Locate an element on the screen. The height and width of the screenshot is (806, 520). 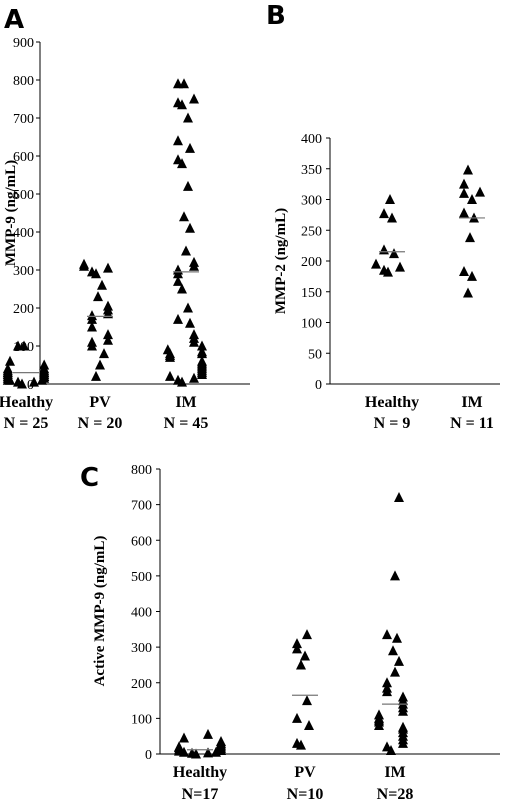
panel-b-tick-label: 50 is located at coordinates (315, 354).